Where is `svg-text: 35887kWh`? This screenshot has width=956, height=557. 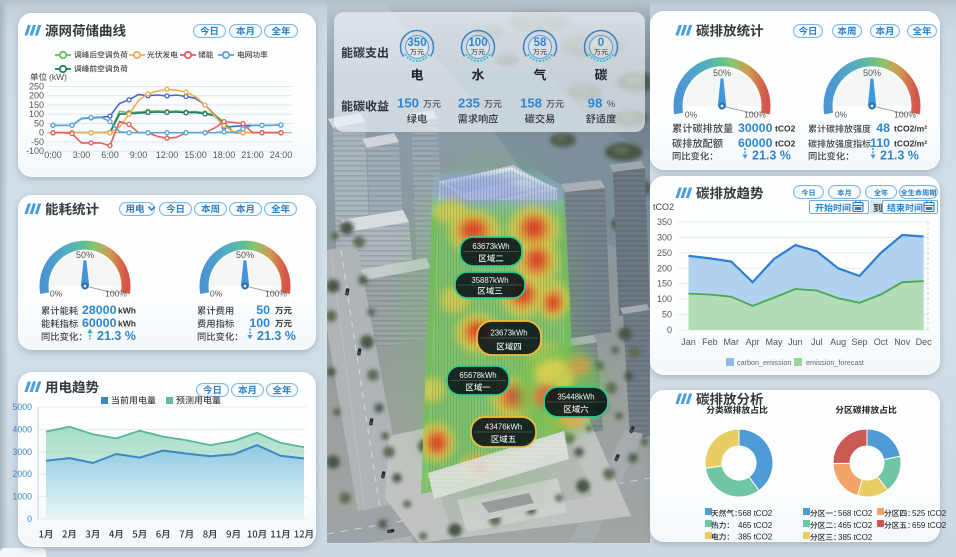 svg-text: 35887kWh is located at coordinates (489, 280).